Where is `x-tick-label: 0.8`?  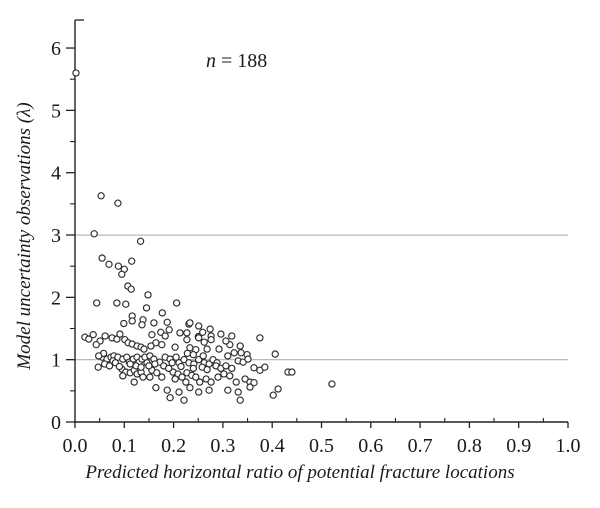
x-tick-label: 0.8 is located at coordinates (469, 446).